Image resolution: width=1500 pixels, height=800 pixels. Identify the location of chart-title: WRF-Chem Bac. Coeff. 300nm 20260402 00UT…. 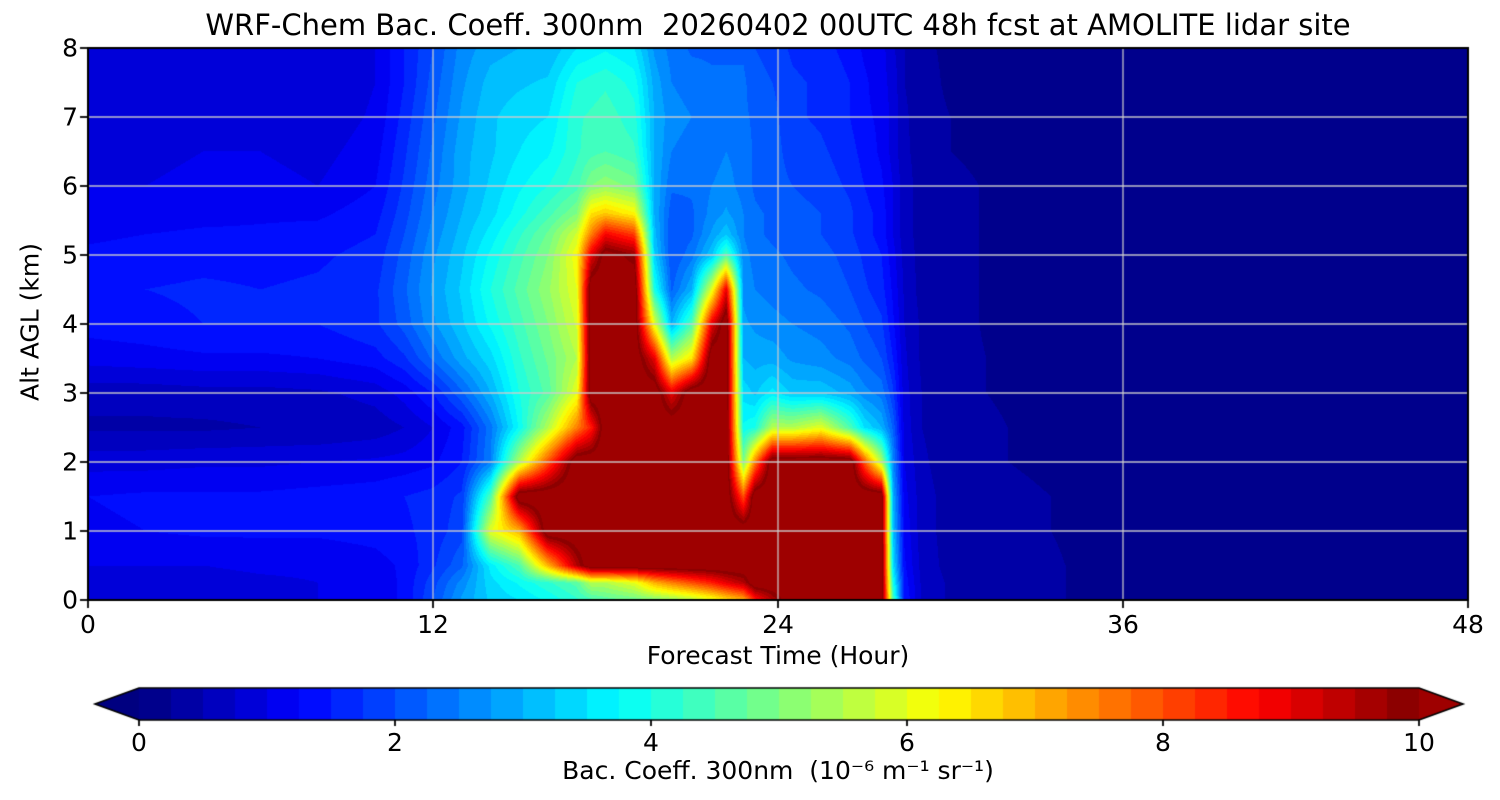
(778, 25).